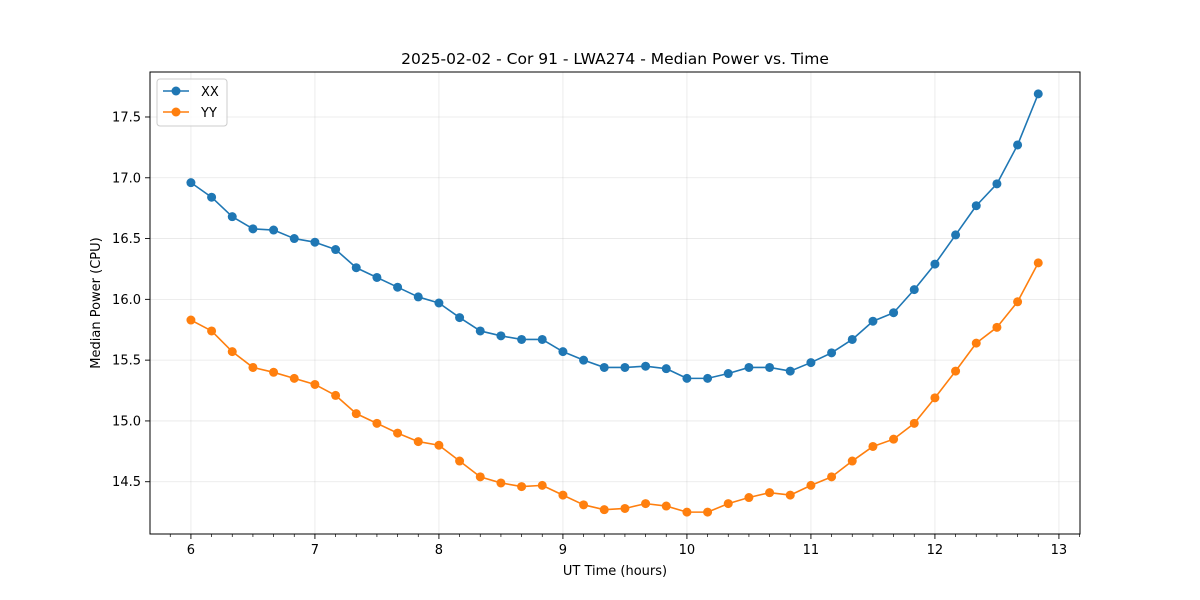 This screenshot has width=1200, height=600. What do you see at coordinates (126, 300) in the screenshot?
I see `y-tick-label: 16.0` at bounding box center [126, 300].